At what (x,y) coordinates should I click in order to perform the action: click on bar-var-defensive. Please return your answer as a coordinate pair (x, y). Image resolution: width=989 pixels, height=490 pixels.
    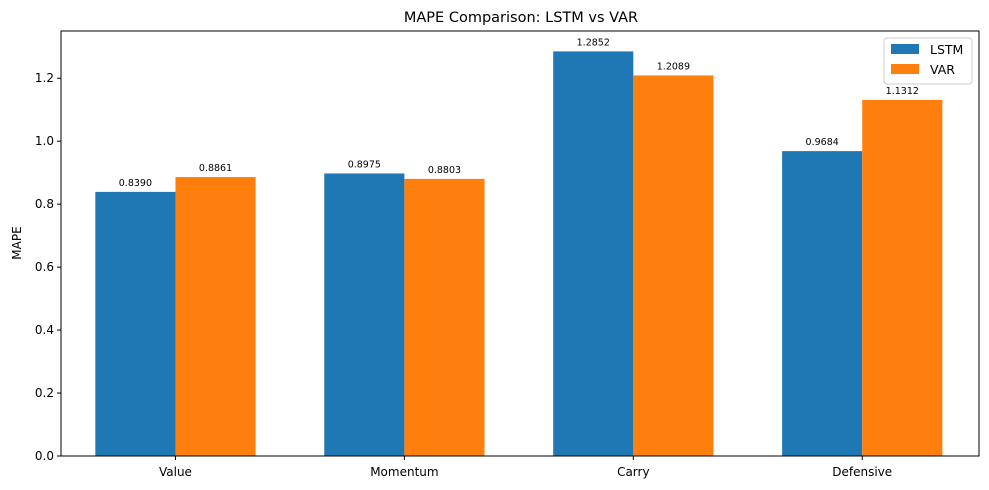
    Looking at the image, I should click on (902, 278).